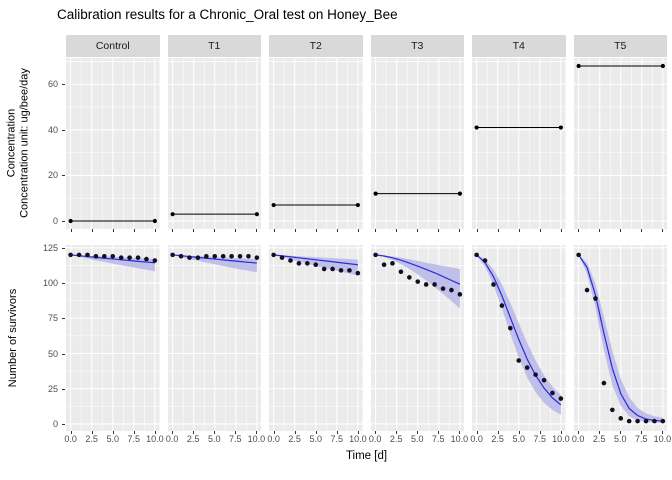 The width and height of the screenshot is (672, 480). What do you see at coordinates (215, 240) in the screenshot?
I see `facet-column-t1: T1 0.0 2.5 5.0 7.5 10.0` at bounding box center [215, 240].